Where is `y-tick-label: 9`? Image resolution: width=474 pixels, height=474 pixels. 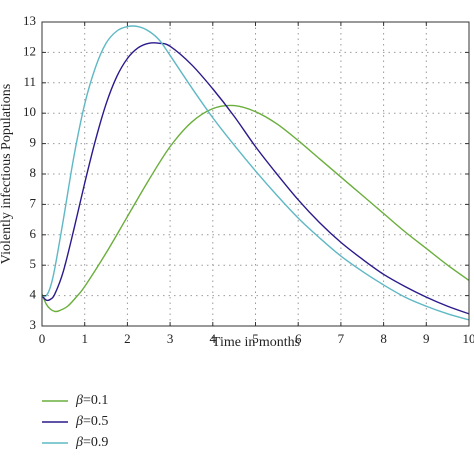
y-tick-label: 9 is located at coordinates (33, 142).